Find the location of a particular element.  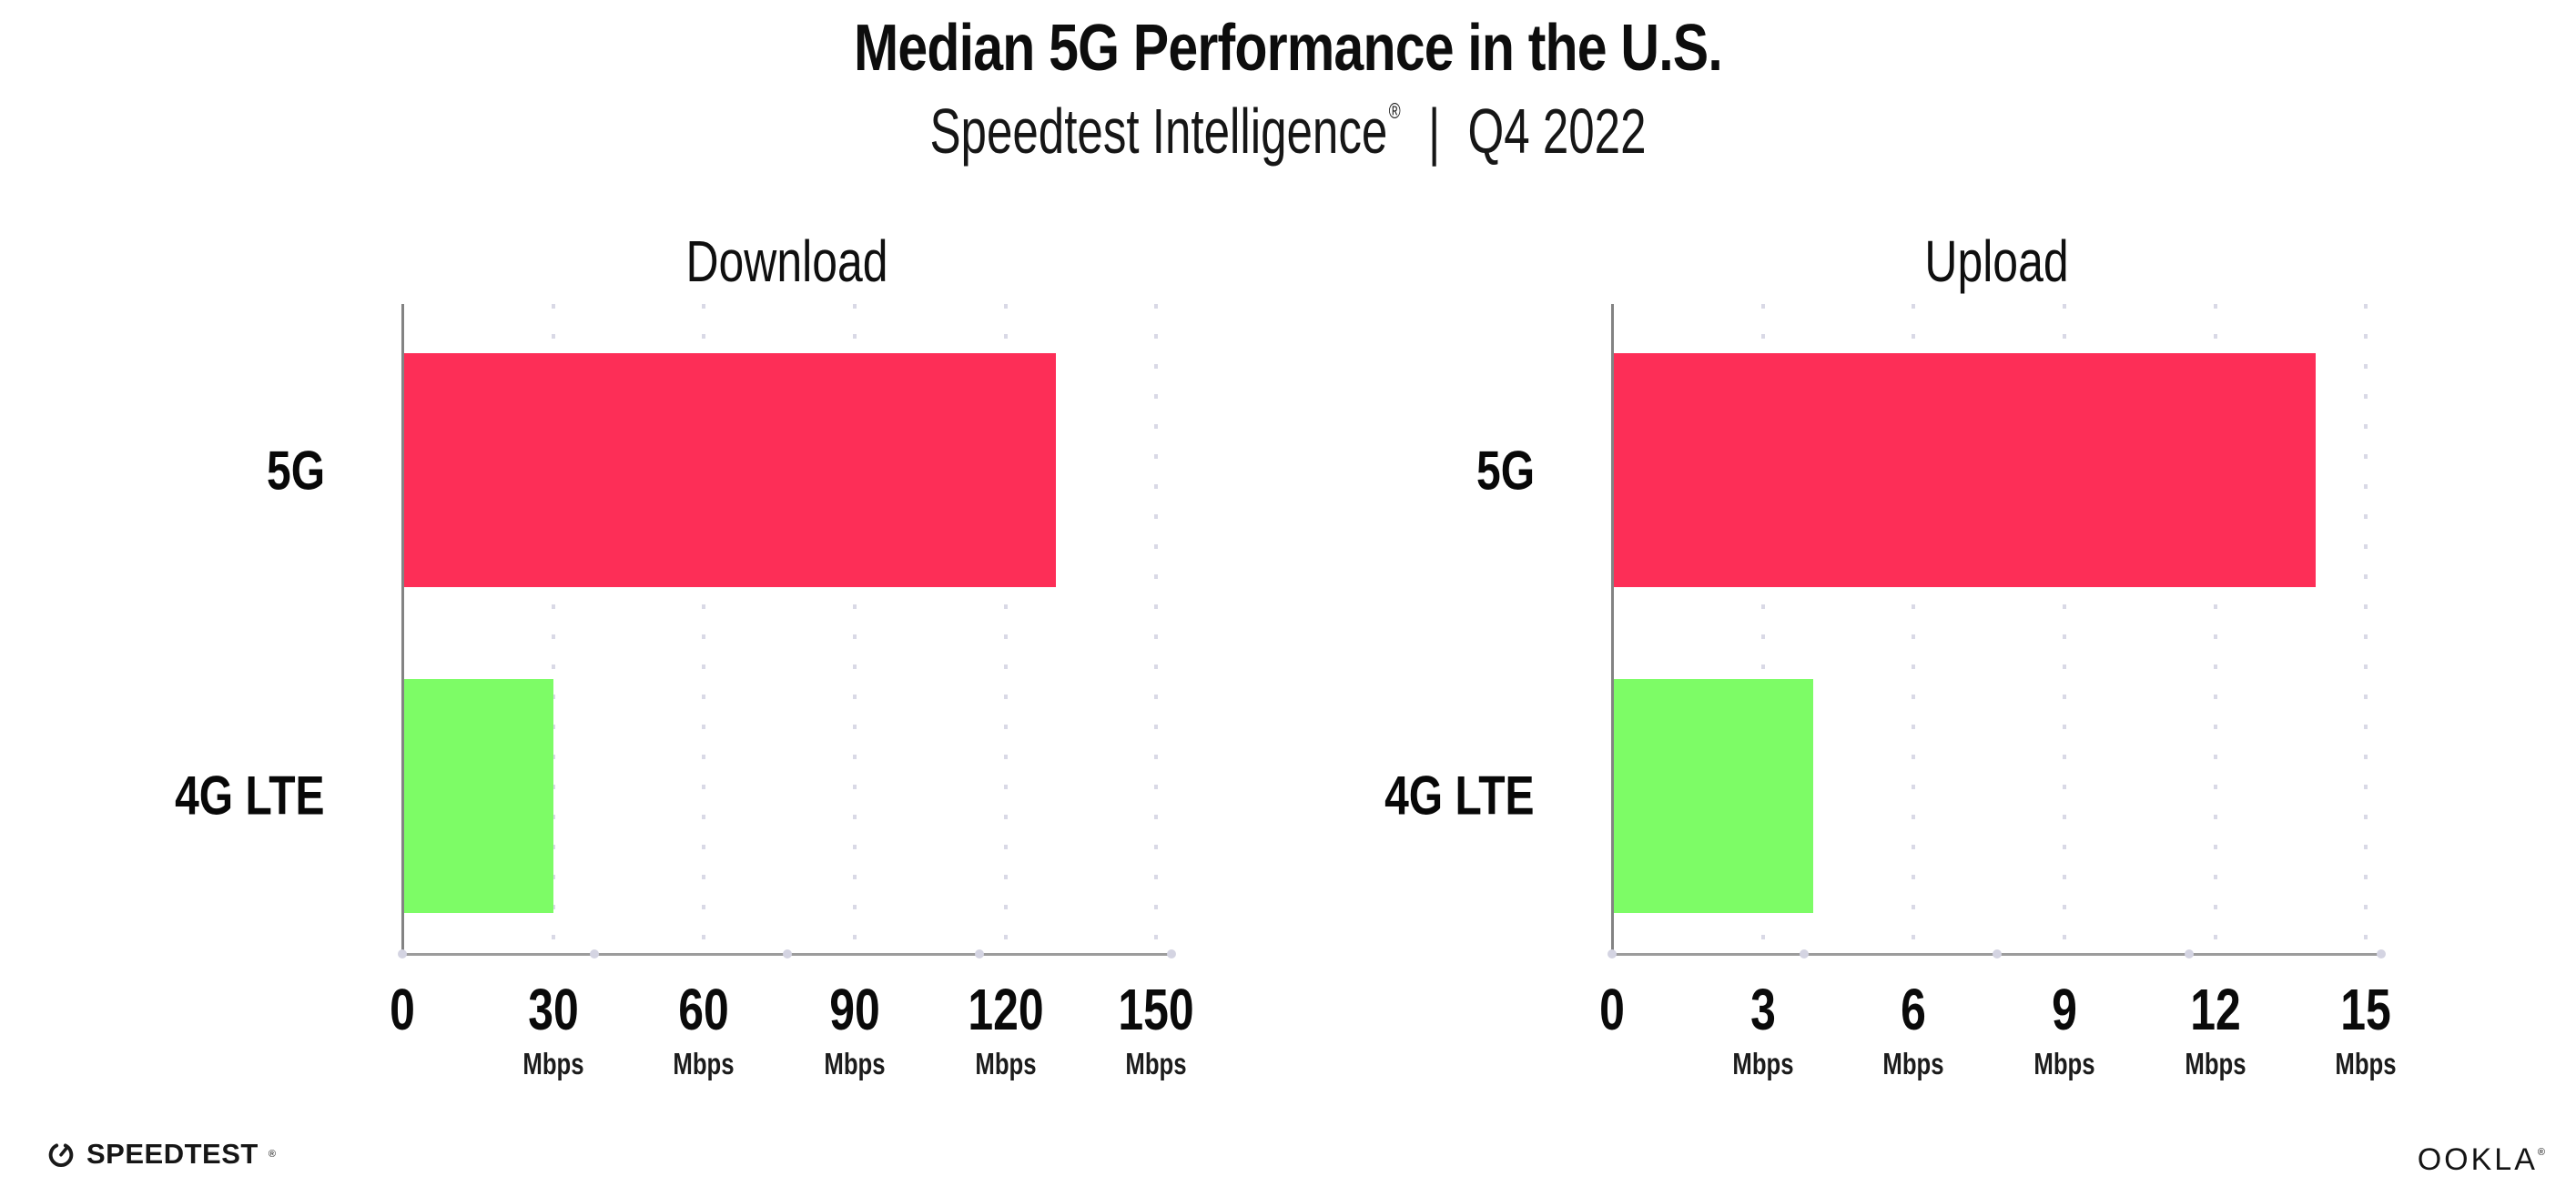

x-tick-120: 120 Mbps is located at coordinates (1005, 1030).